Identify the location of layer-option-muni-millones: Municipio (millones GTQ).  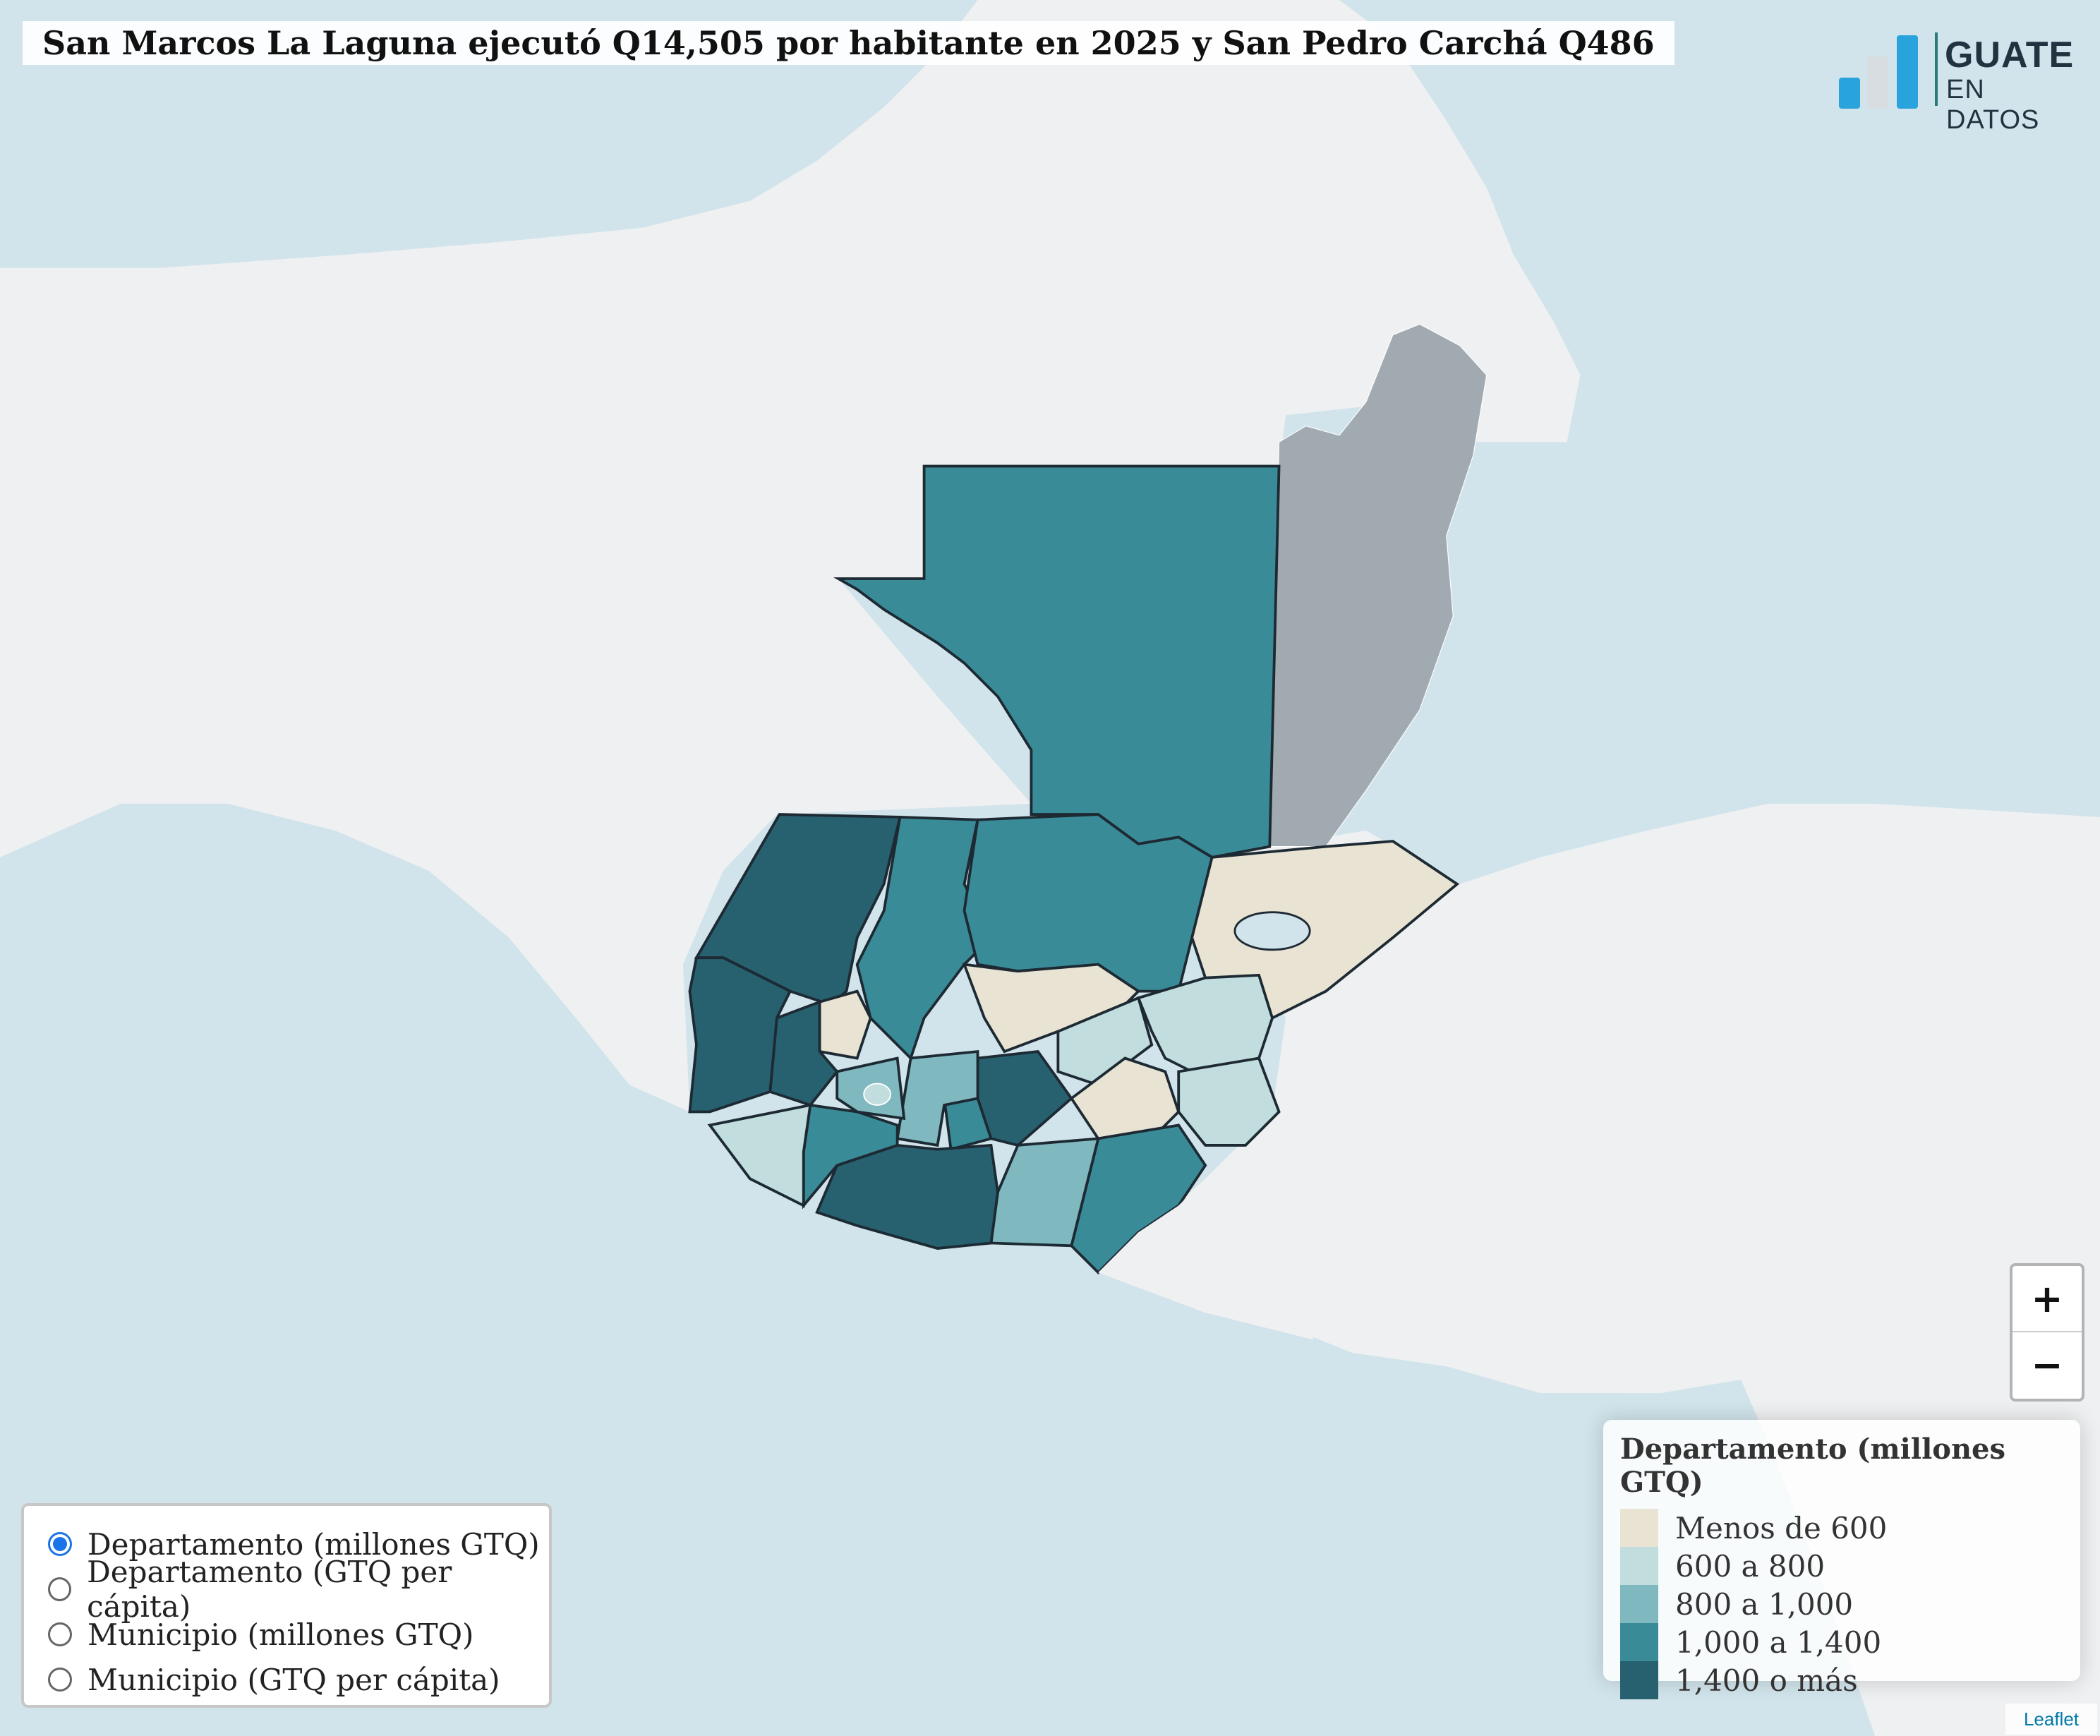
(298, 1634).